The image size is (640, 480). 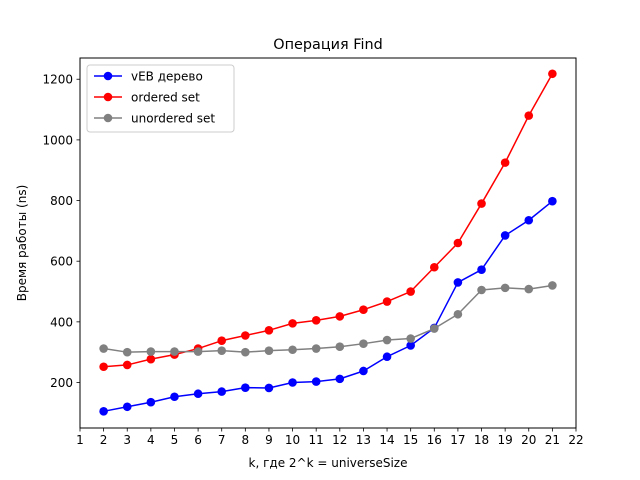 I want to click on x-tick-label: 19, so click(x=505, y=440).